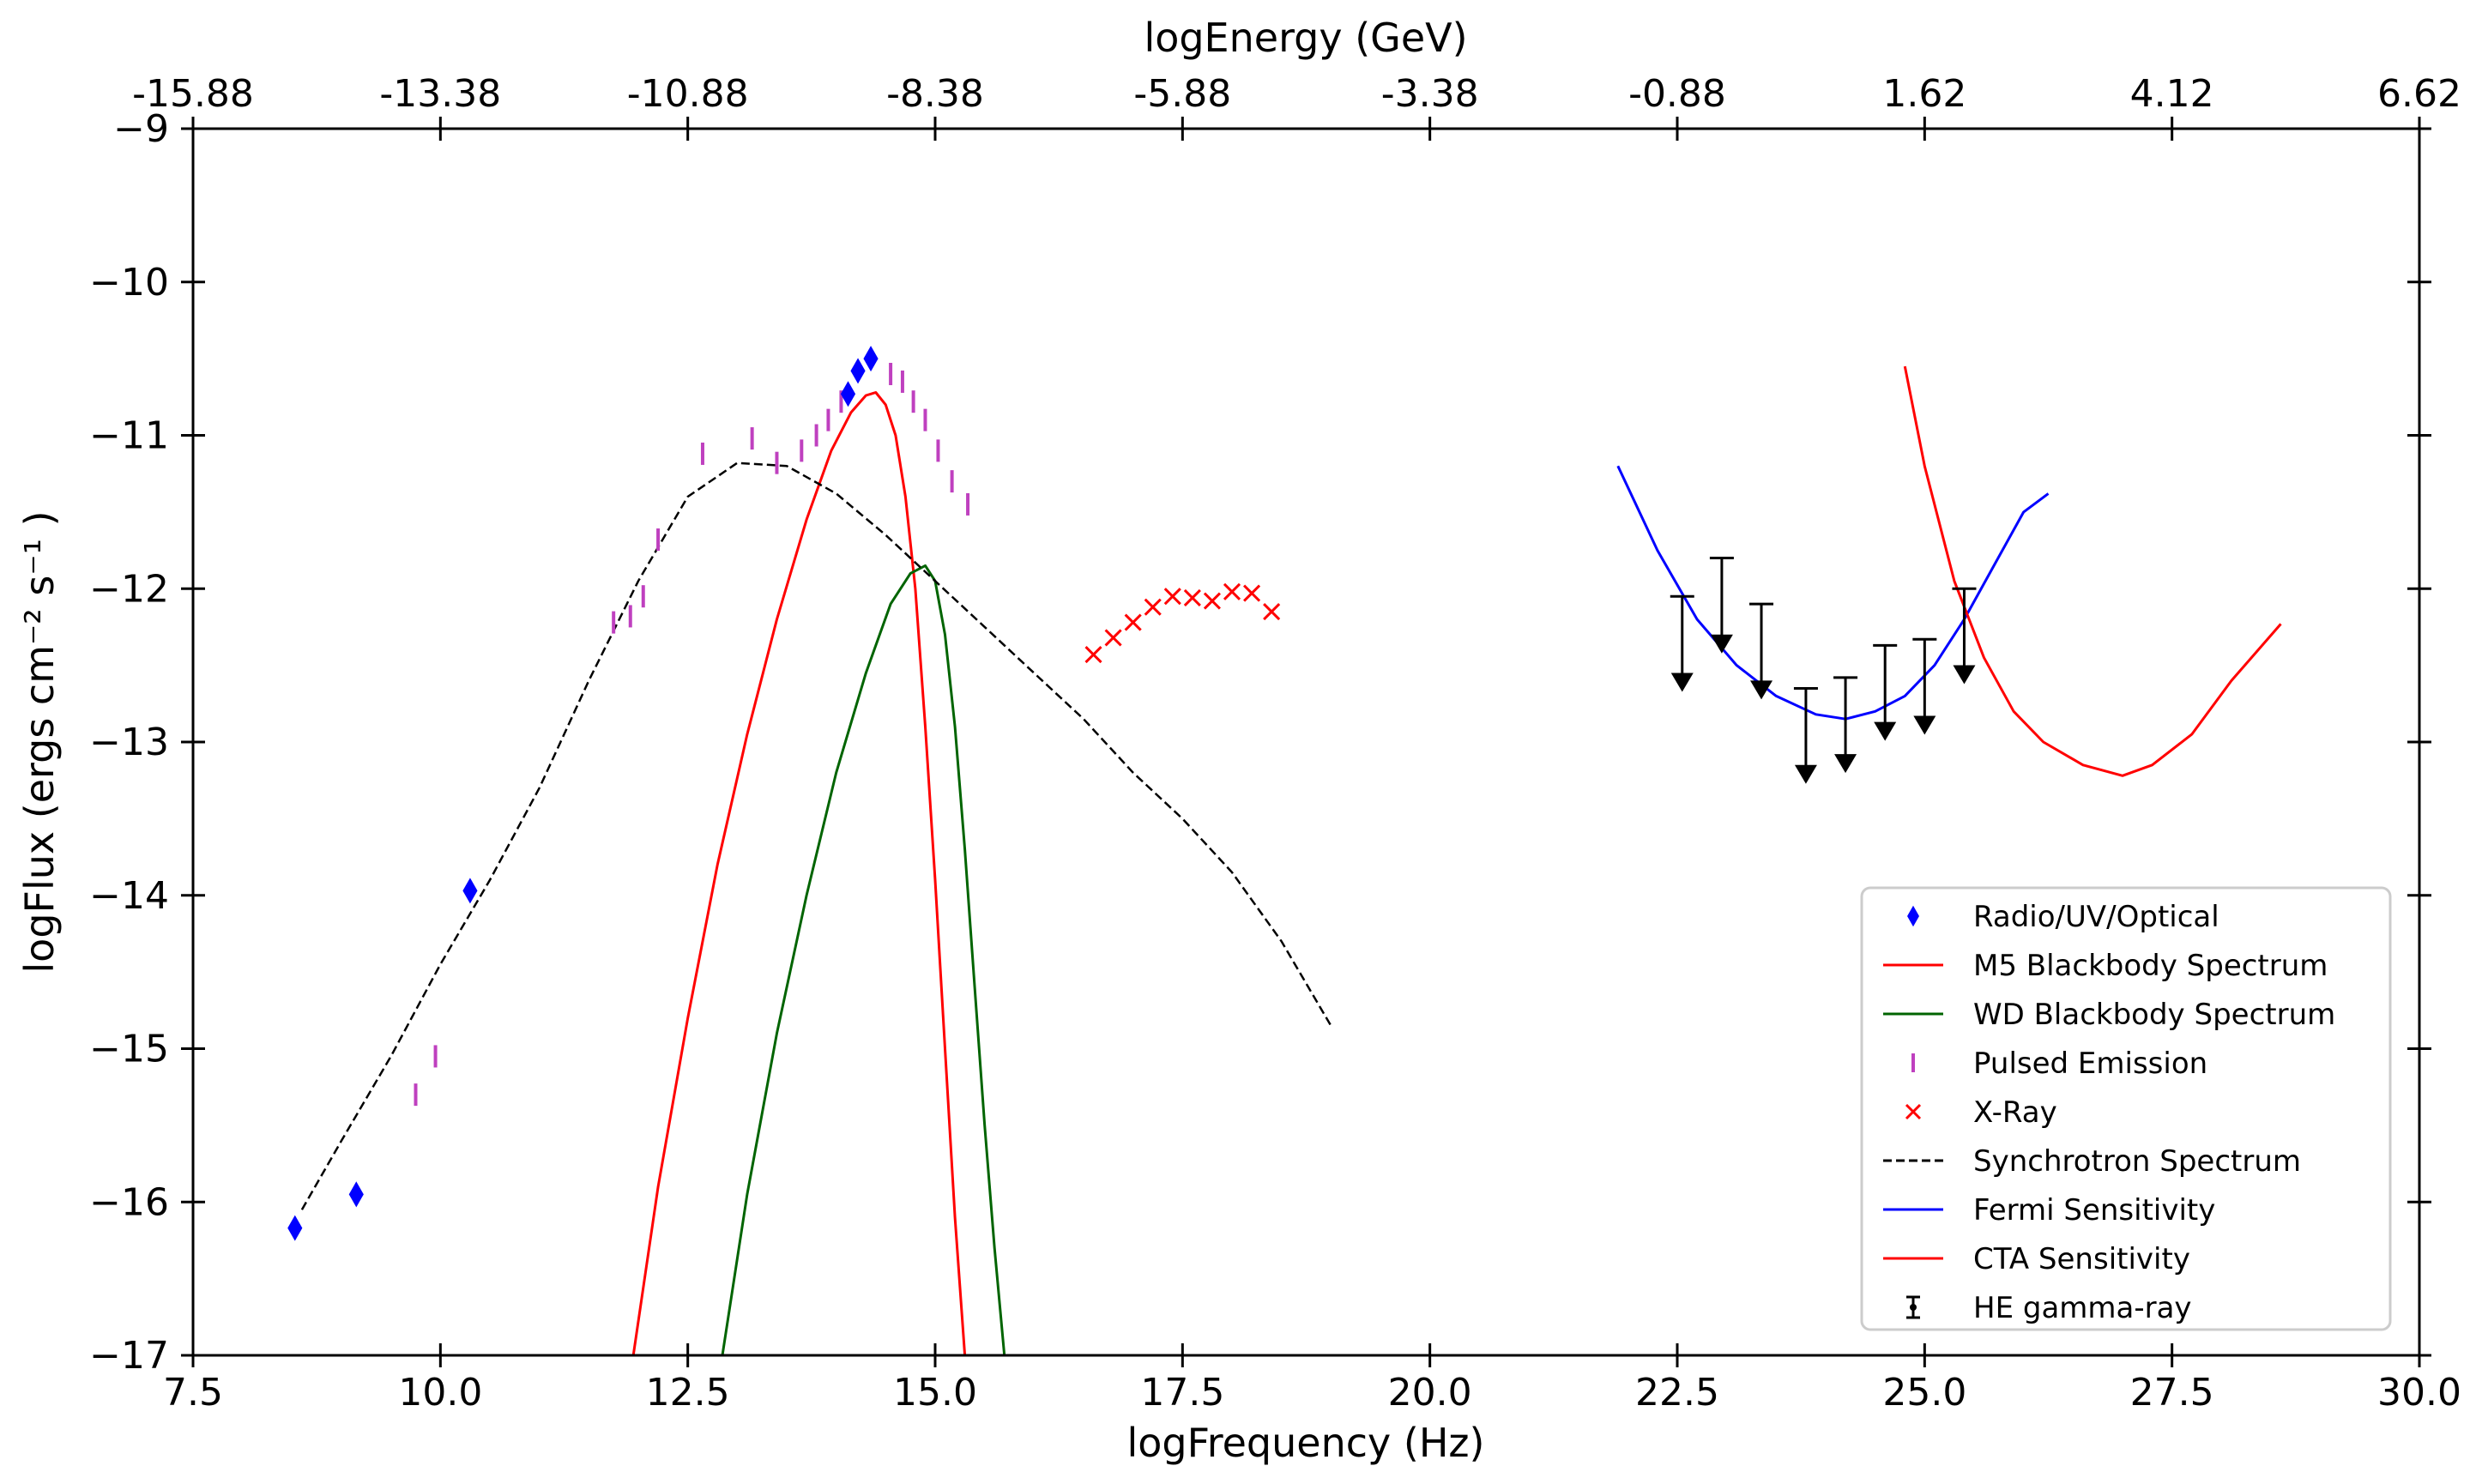 This screenshot has width=2476, height=1484. Describe the element at coordinates (935, 1393) in the screenshot. I see `x-tick-label: 15.0` at that location.